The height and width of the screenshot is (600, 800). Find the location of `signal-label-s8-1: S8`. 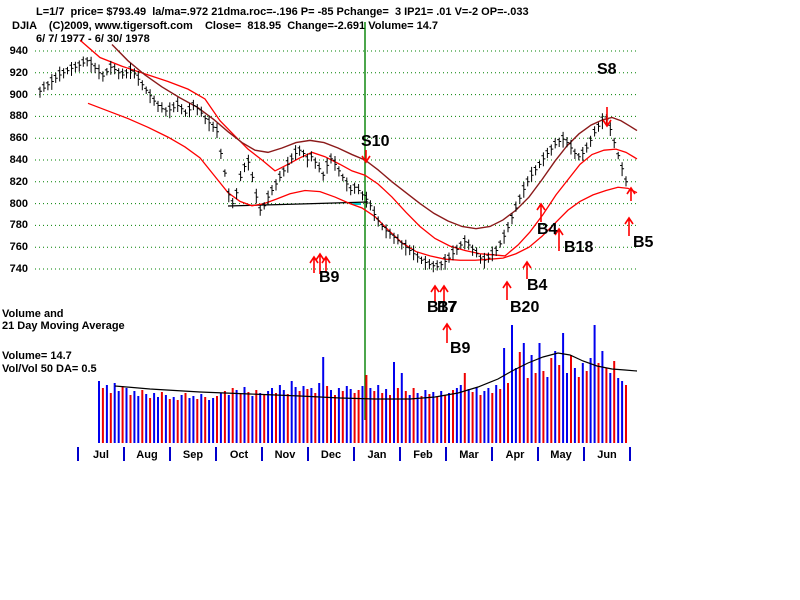

signal-label-s8-1: S8 is located at coordinates (607, 69).